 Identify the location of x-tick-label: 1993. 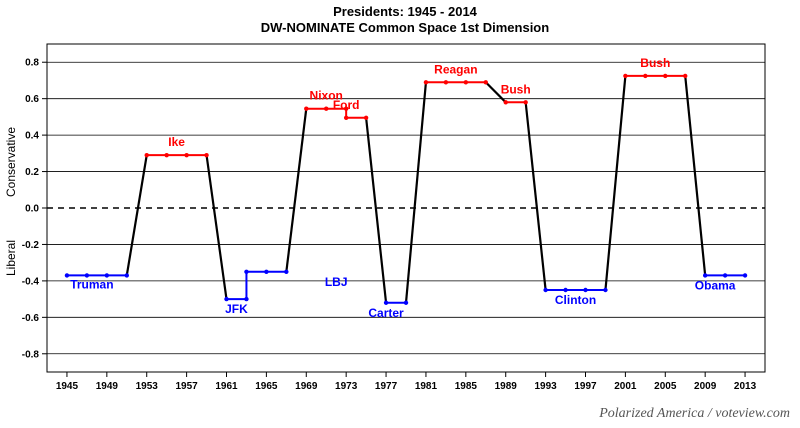
(545, 386).